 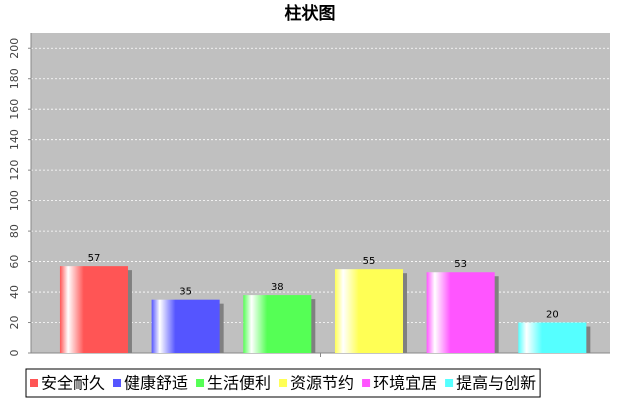 I want to click on y-tick-label: 140, so click(x=14, y=139).